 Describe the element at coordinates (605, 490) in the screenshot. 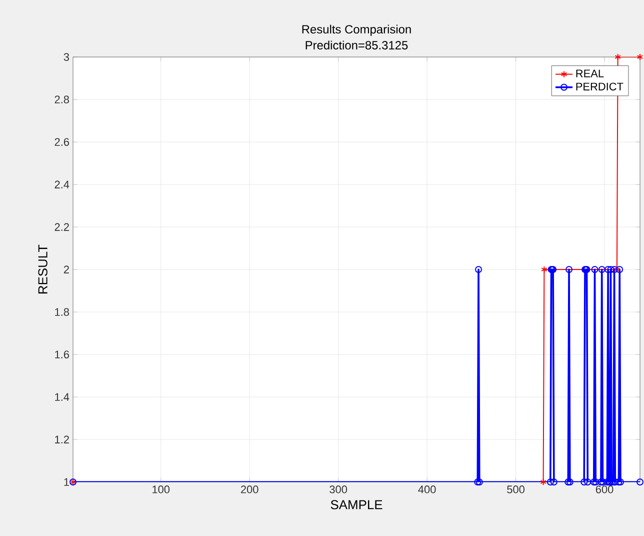

I see `x-tick-label: 600` at that location.